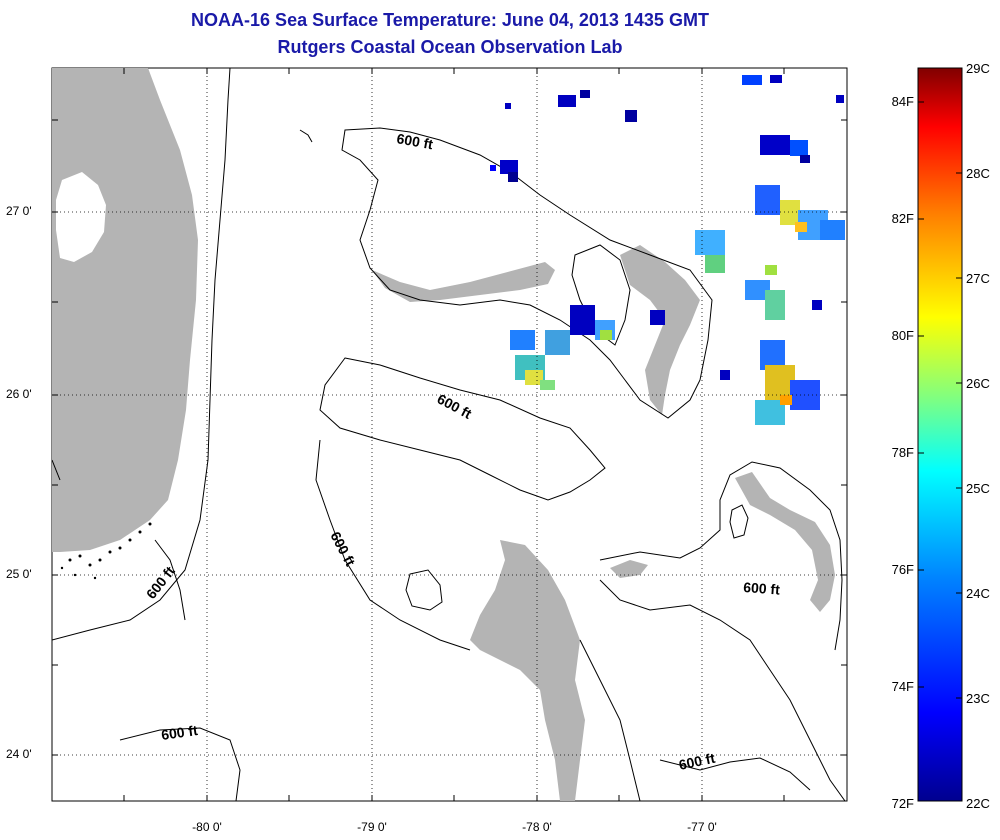 The height and width of the screenshot is (840, 1000). What do you see at coordinates (902, 686) in the screenshot?
I see `colorbar-f-label: 74F` at bounding box center [902, 686].